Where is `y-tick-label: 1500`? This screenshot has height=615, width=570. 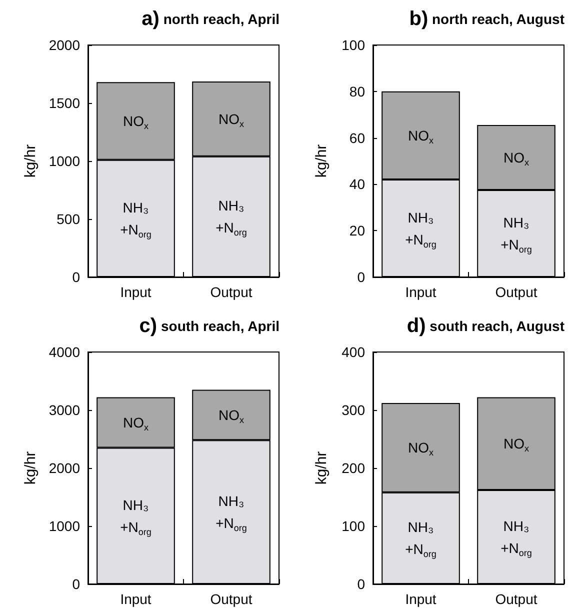 y-tick-label: 1500 is located at coordinates (64, 103).